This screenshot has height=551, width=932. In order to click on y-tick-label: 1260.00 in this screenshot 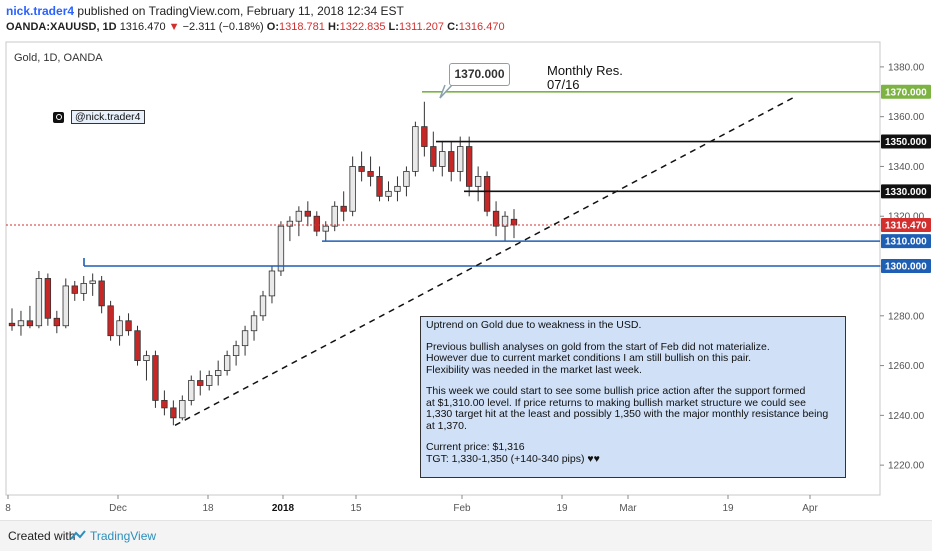, I will do `click(906, 366)`.